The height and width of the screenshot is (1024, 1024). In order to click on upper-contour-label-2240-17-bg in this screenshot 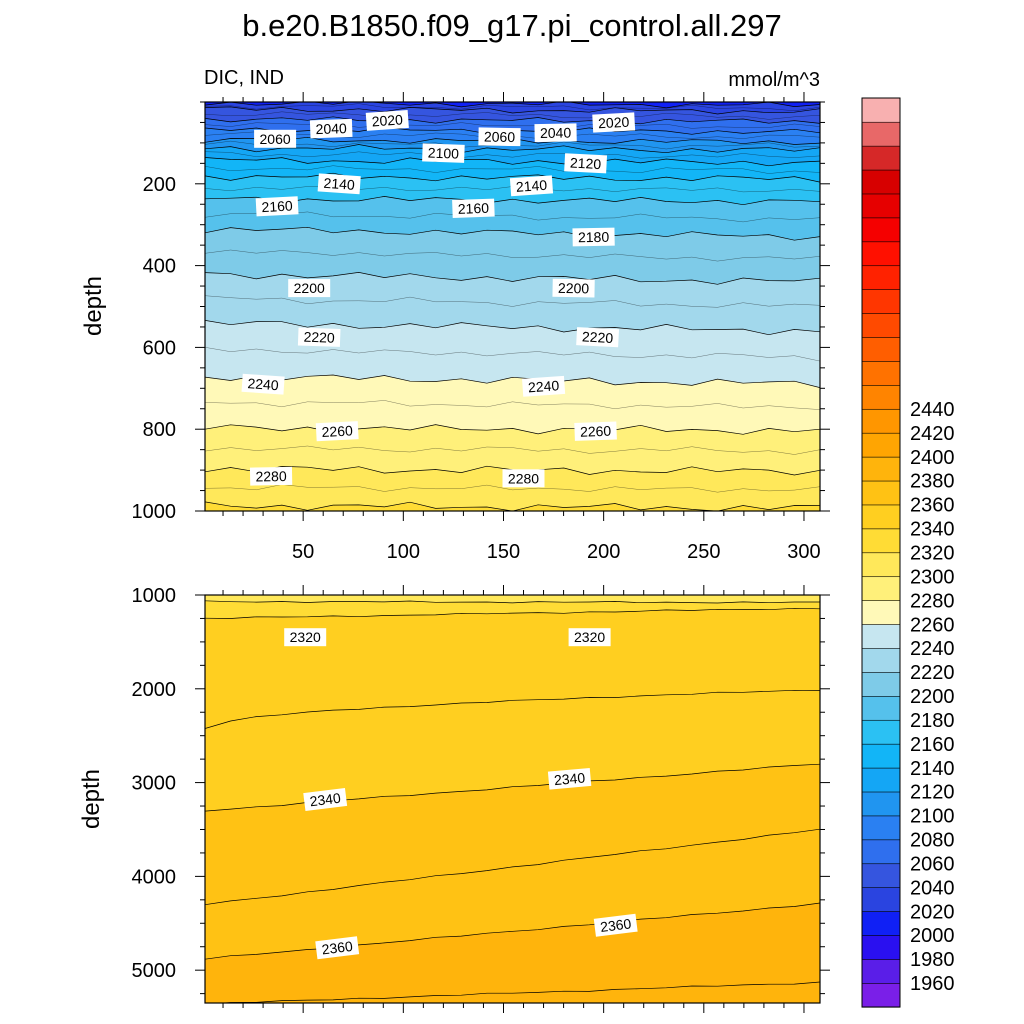, I will do `click(263, 384)`.